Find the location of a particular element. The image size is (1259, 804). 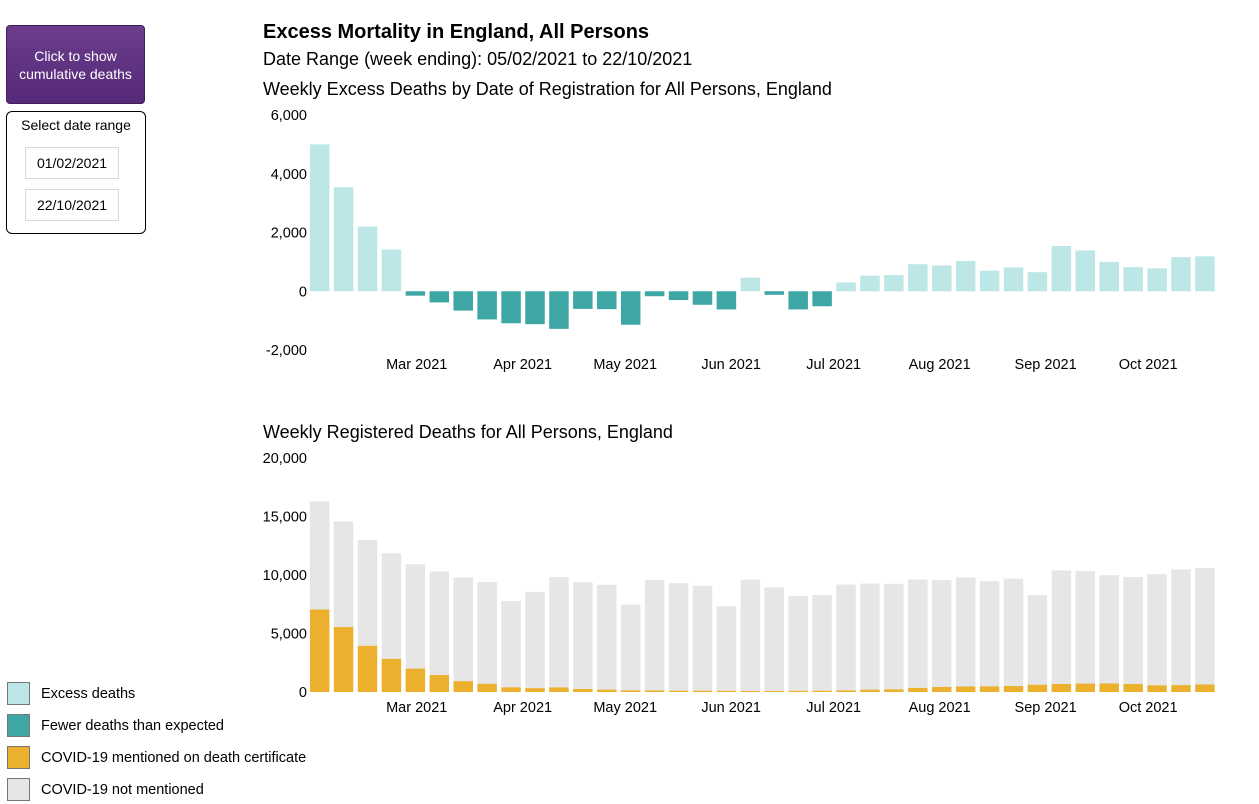

legend-label-fewer: Fewer deaths than expected is located at coordinates (132, 726).